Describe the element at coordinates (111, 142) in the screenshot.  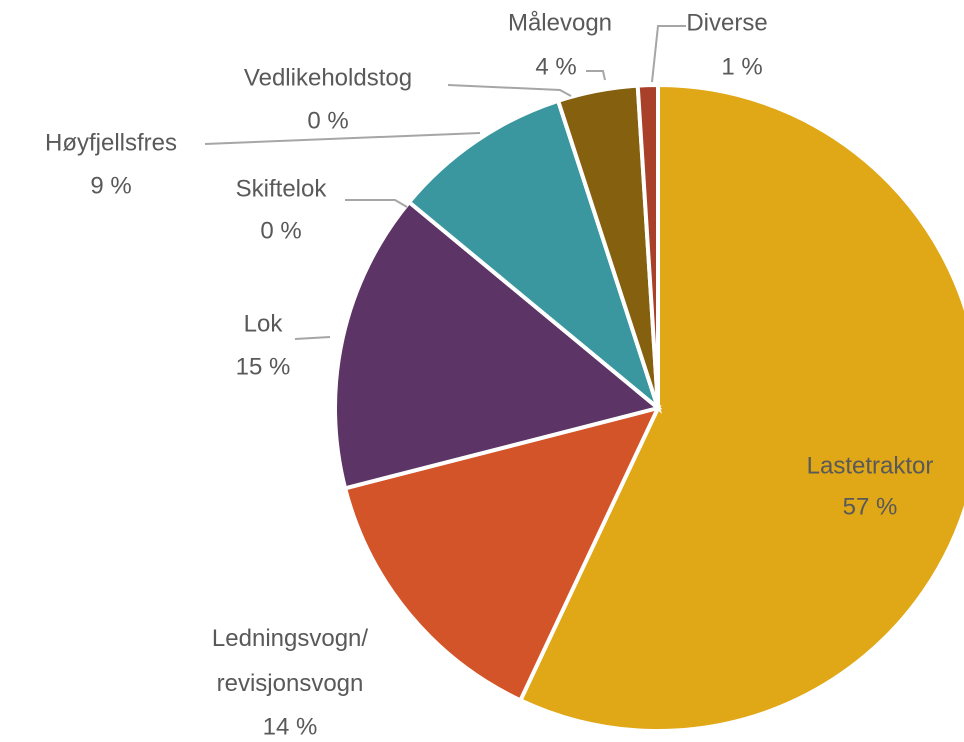
I see `slice-label: Høyfjellsfres` at that location.